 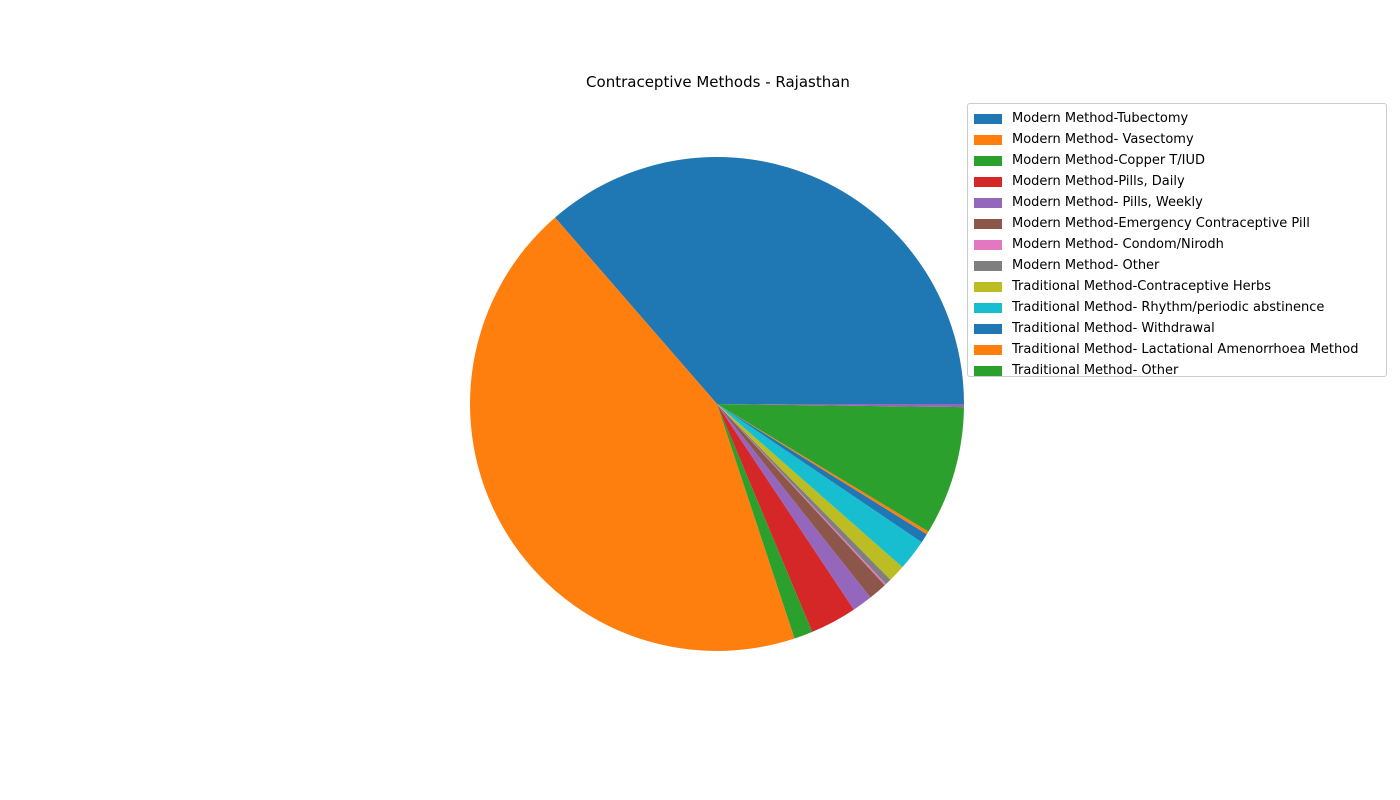 What do you see at coordinates (1095, 370) in the screenshot?
I see `legend-label: Traditional Method- Other` at bounding box center [1095, 370].